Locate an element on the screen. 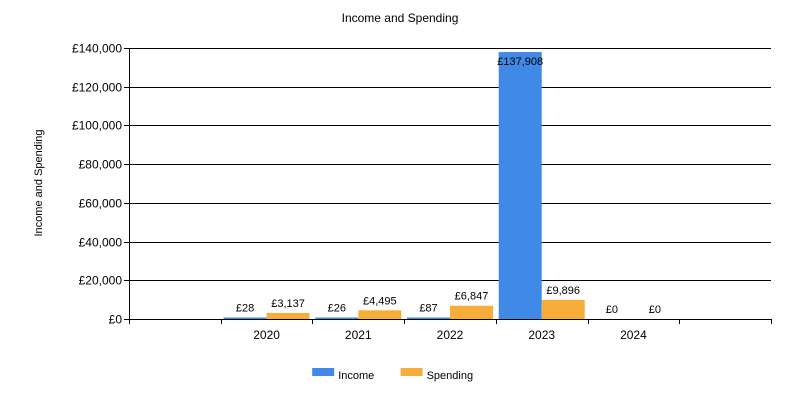 This screenshot has width=800, height=400. y-tick-label: £140,000 is located at coordinates (97, 49).